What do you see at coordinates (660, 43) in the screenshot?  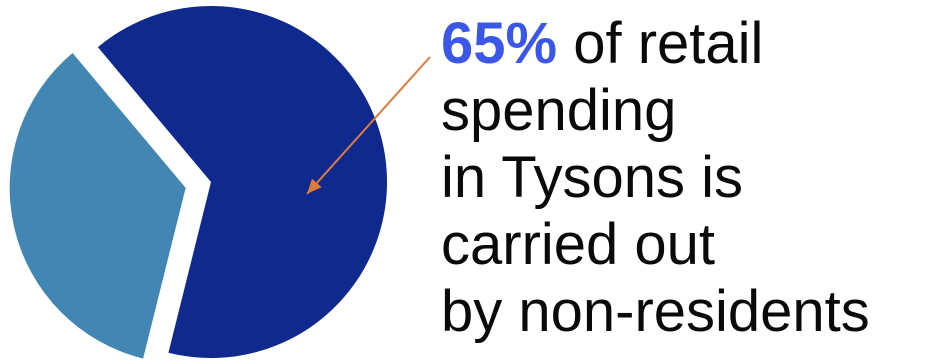 I see `callout-line-1-text: of retail` at bounding box center [660, 43].